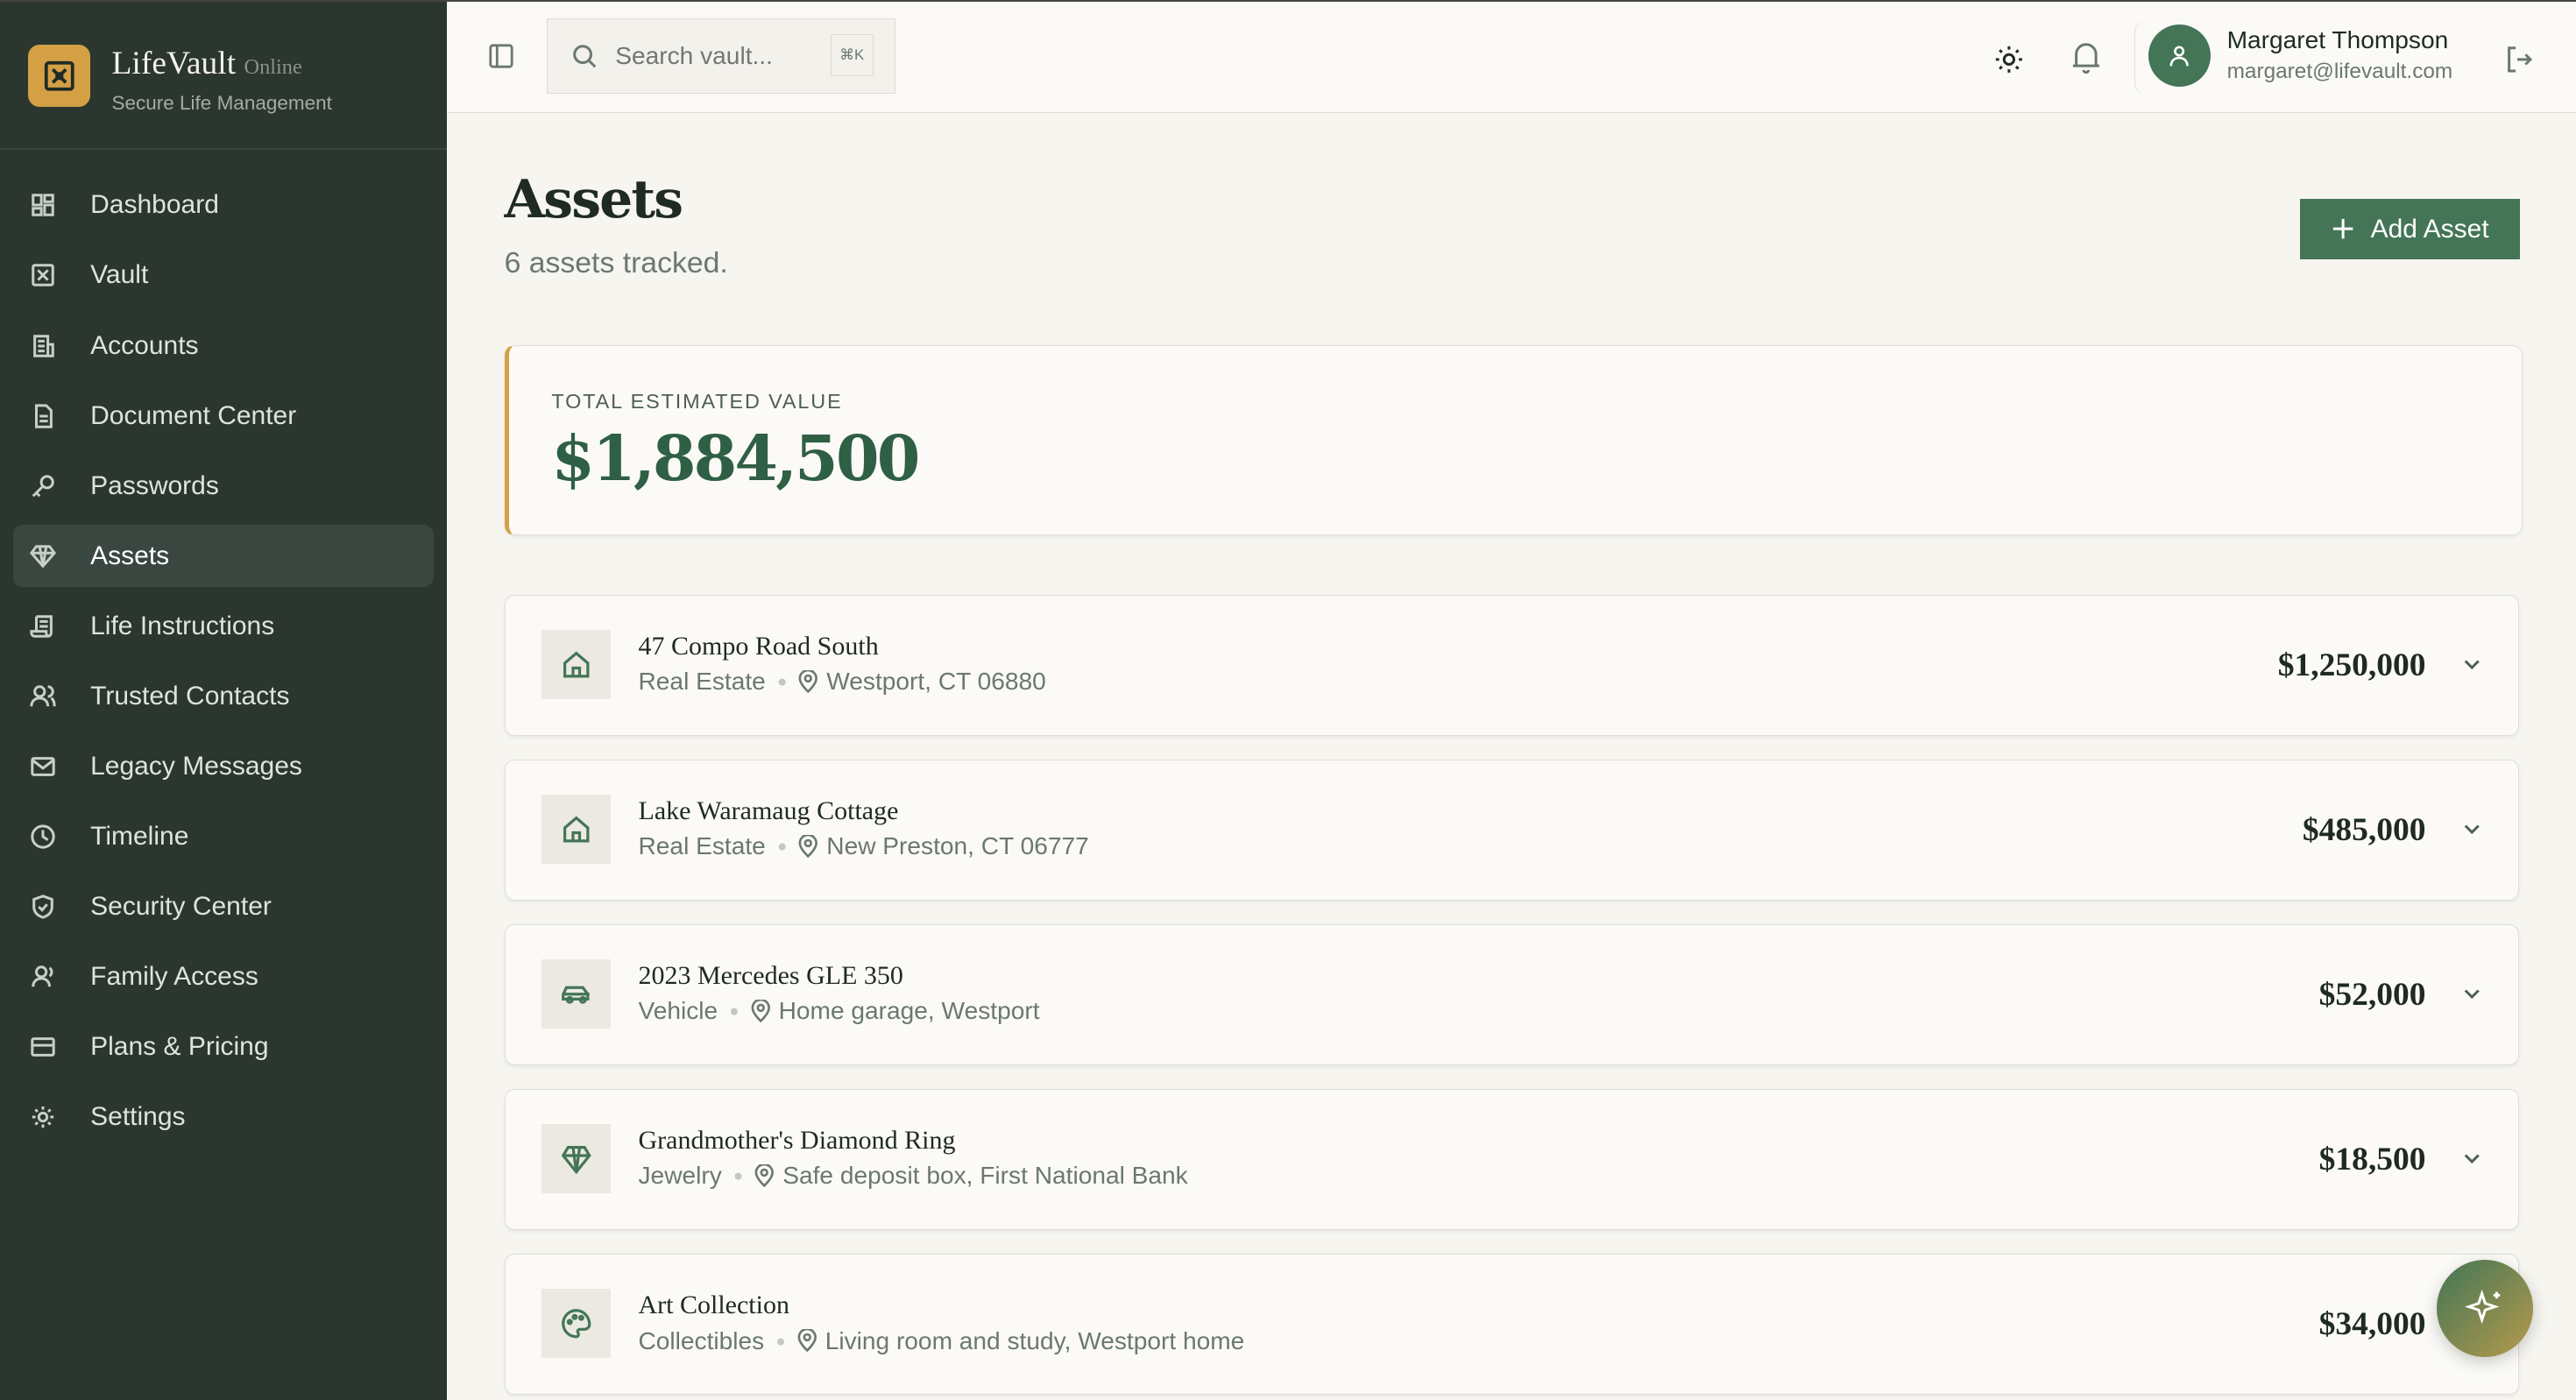  I want to click on brand-suffix: Online, so click(273, 66).